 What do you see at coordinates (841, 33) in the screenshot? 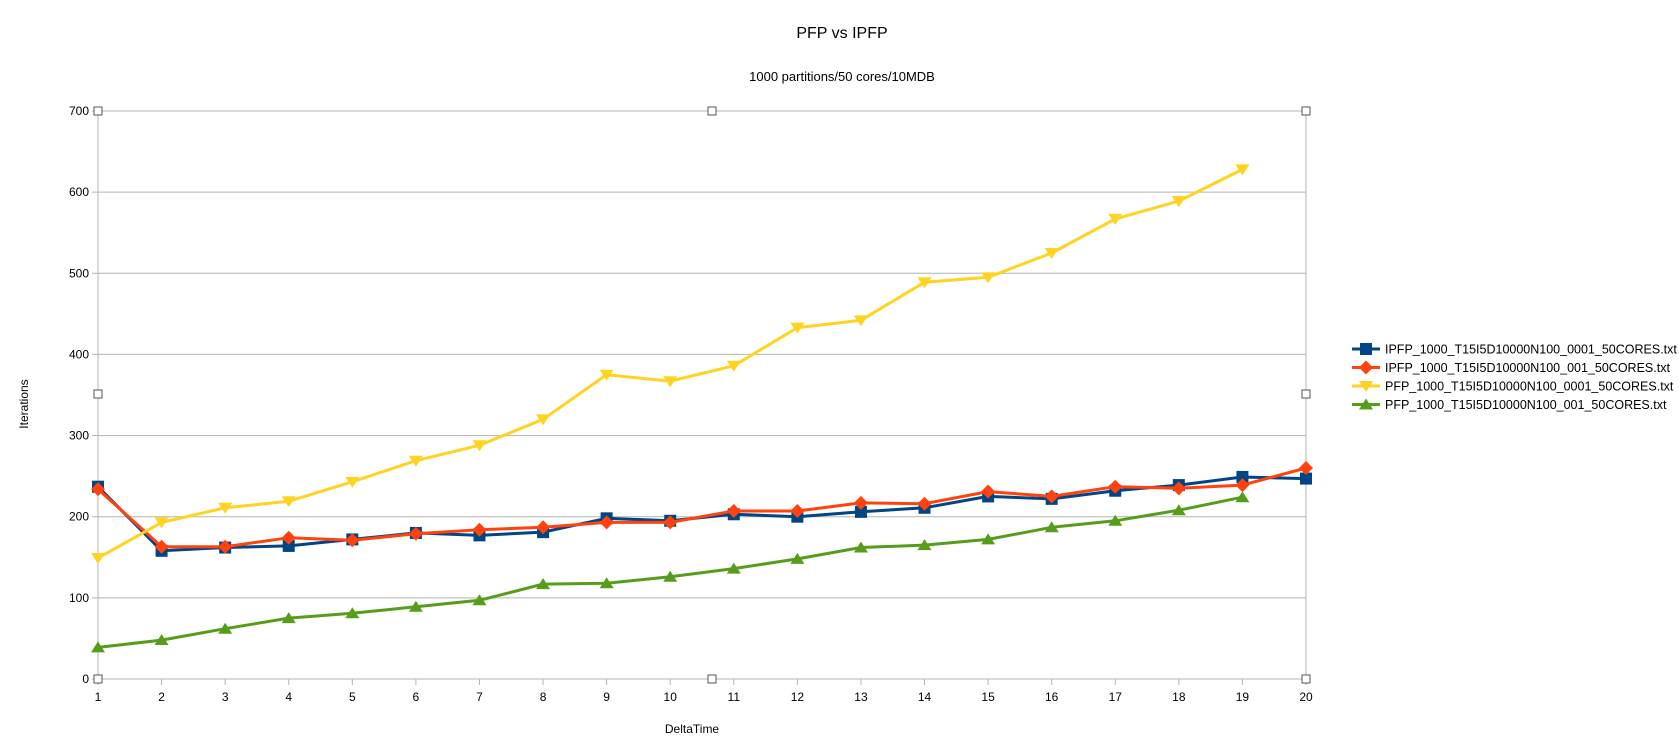
I see `chart-title: PFP vs IPFP` at bounding box center [841, 33].